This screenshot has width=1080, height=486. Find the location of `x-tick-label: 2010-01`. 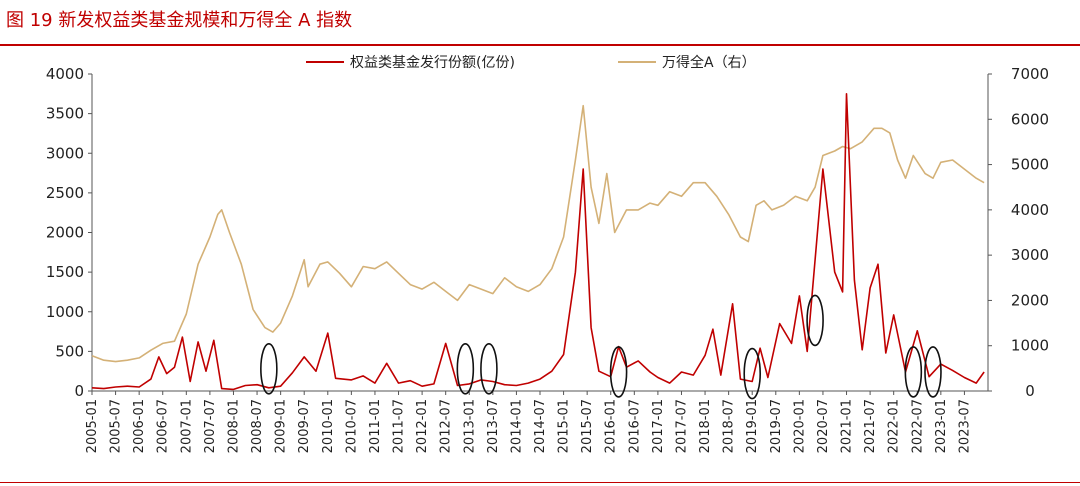

x-tick-label: 2010-01 is located at coordinates (328, 426).